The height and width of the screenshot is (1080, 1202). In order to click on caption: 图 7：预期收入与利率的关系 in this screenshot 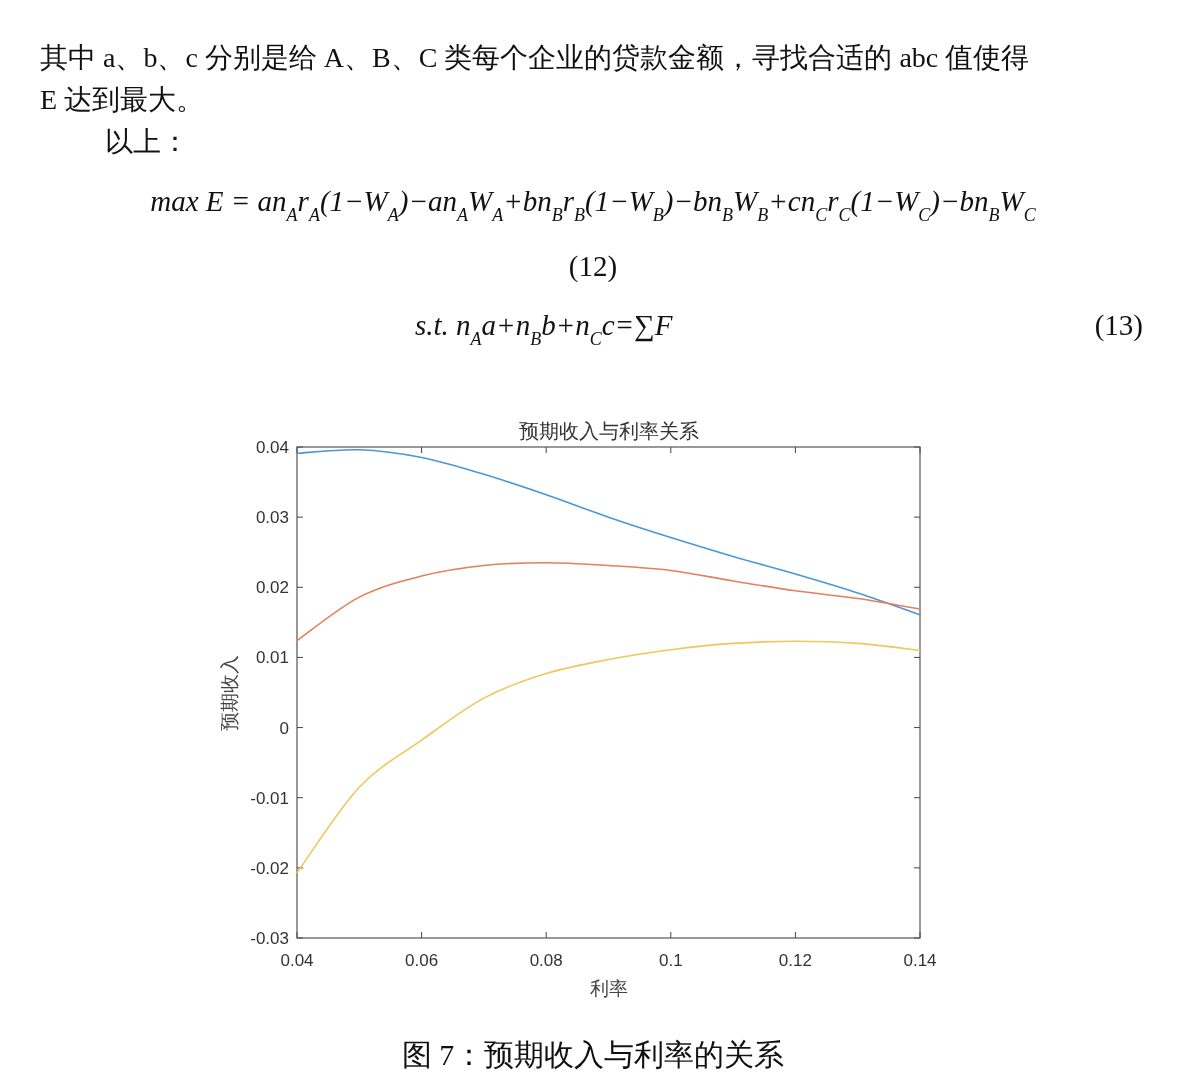, I will do `click(593, 1054)`.